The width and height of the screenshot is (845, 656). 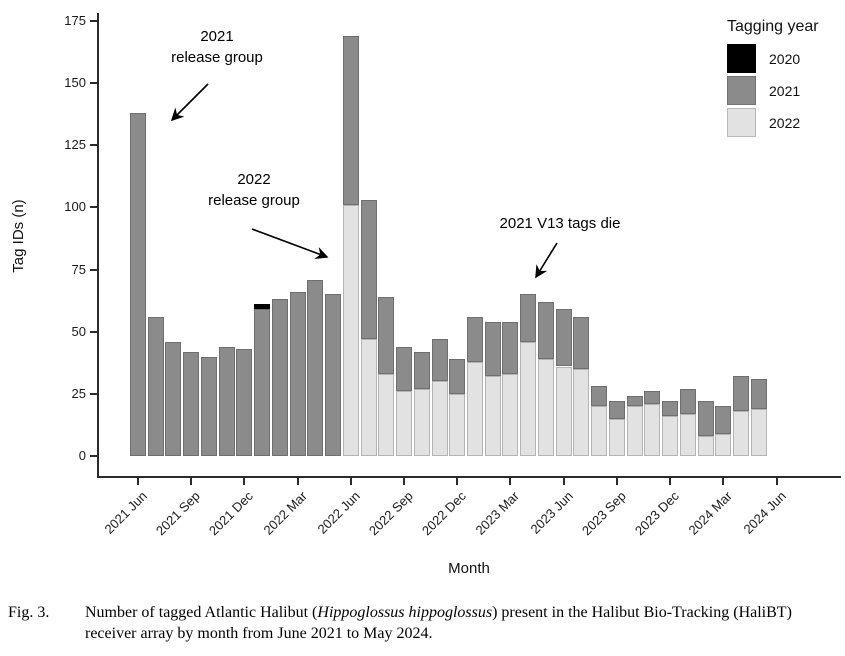 What do you see at coordinates (469, 477) in the screenshot?
I see `x-axis-line` at bounding box center [469, 477].